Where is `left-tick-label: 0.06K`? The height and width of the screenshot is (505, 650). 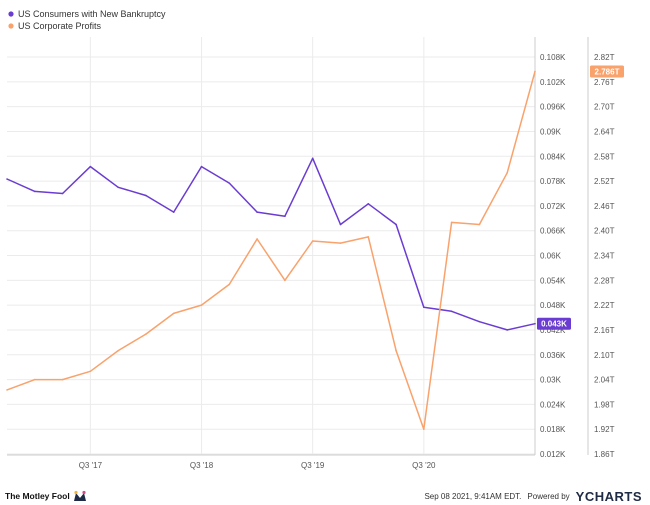
left-tick-label: 0.06K is located at coordinates (551, 256).